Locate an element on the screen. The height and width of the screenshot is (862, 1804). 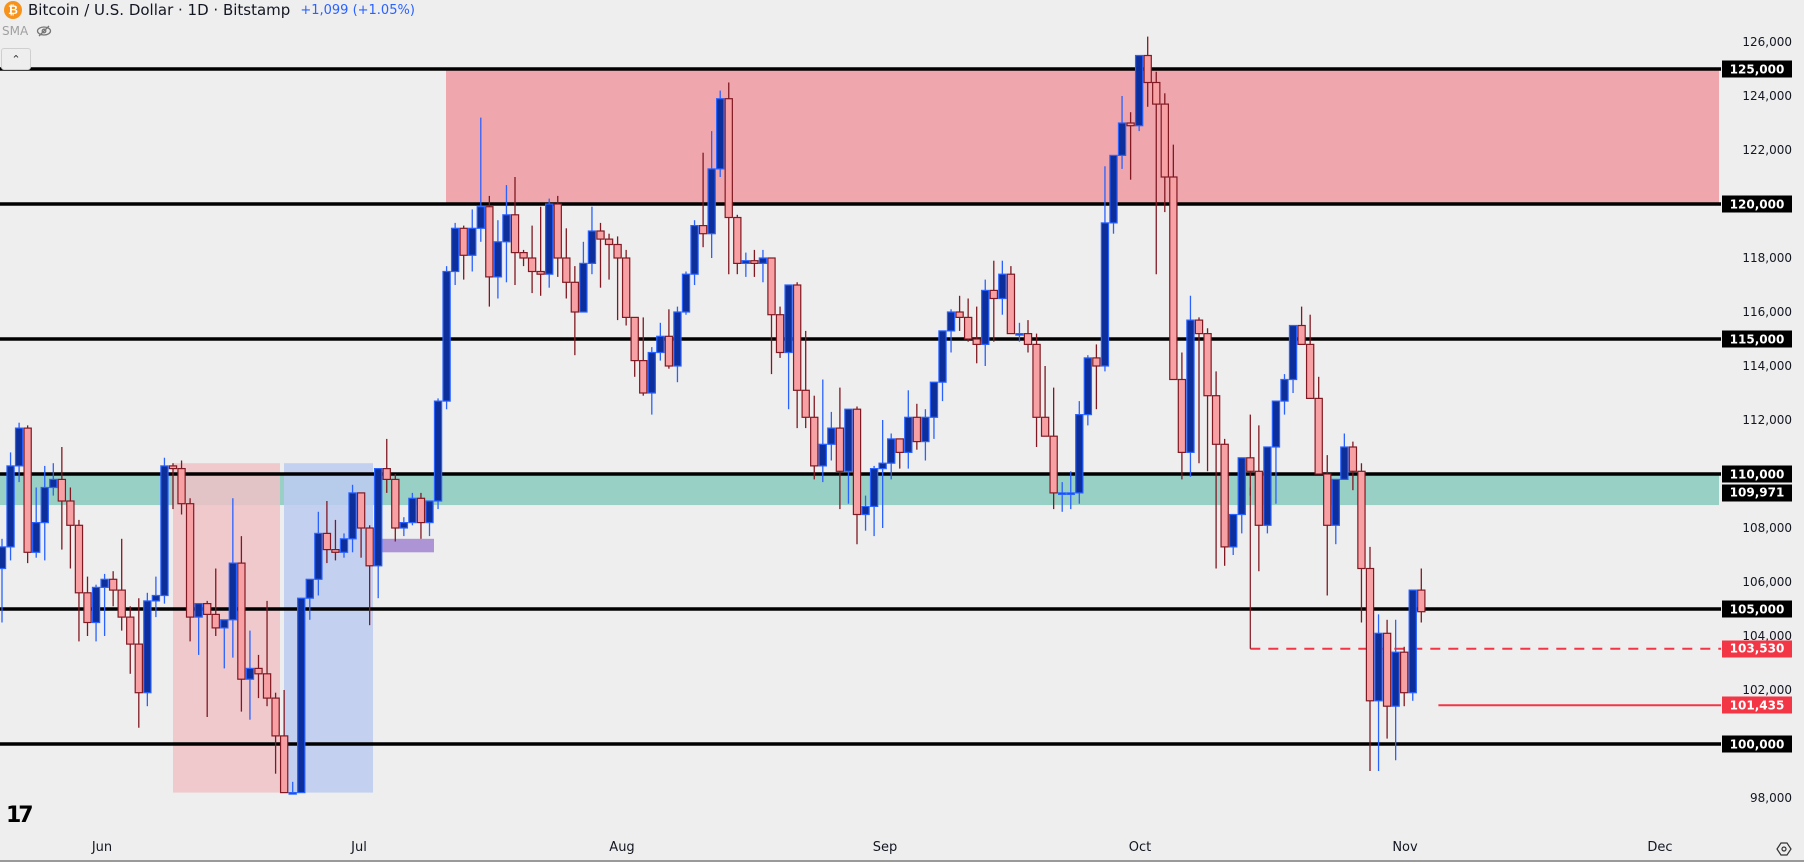
price-label: 98,000 is located at coordinates (1771, 798).